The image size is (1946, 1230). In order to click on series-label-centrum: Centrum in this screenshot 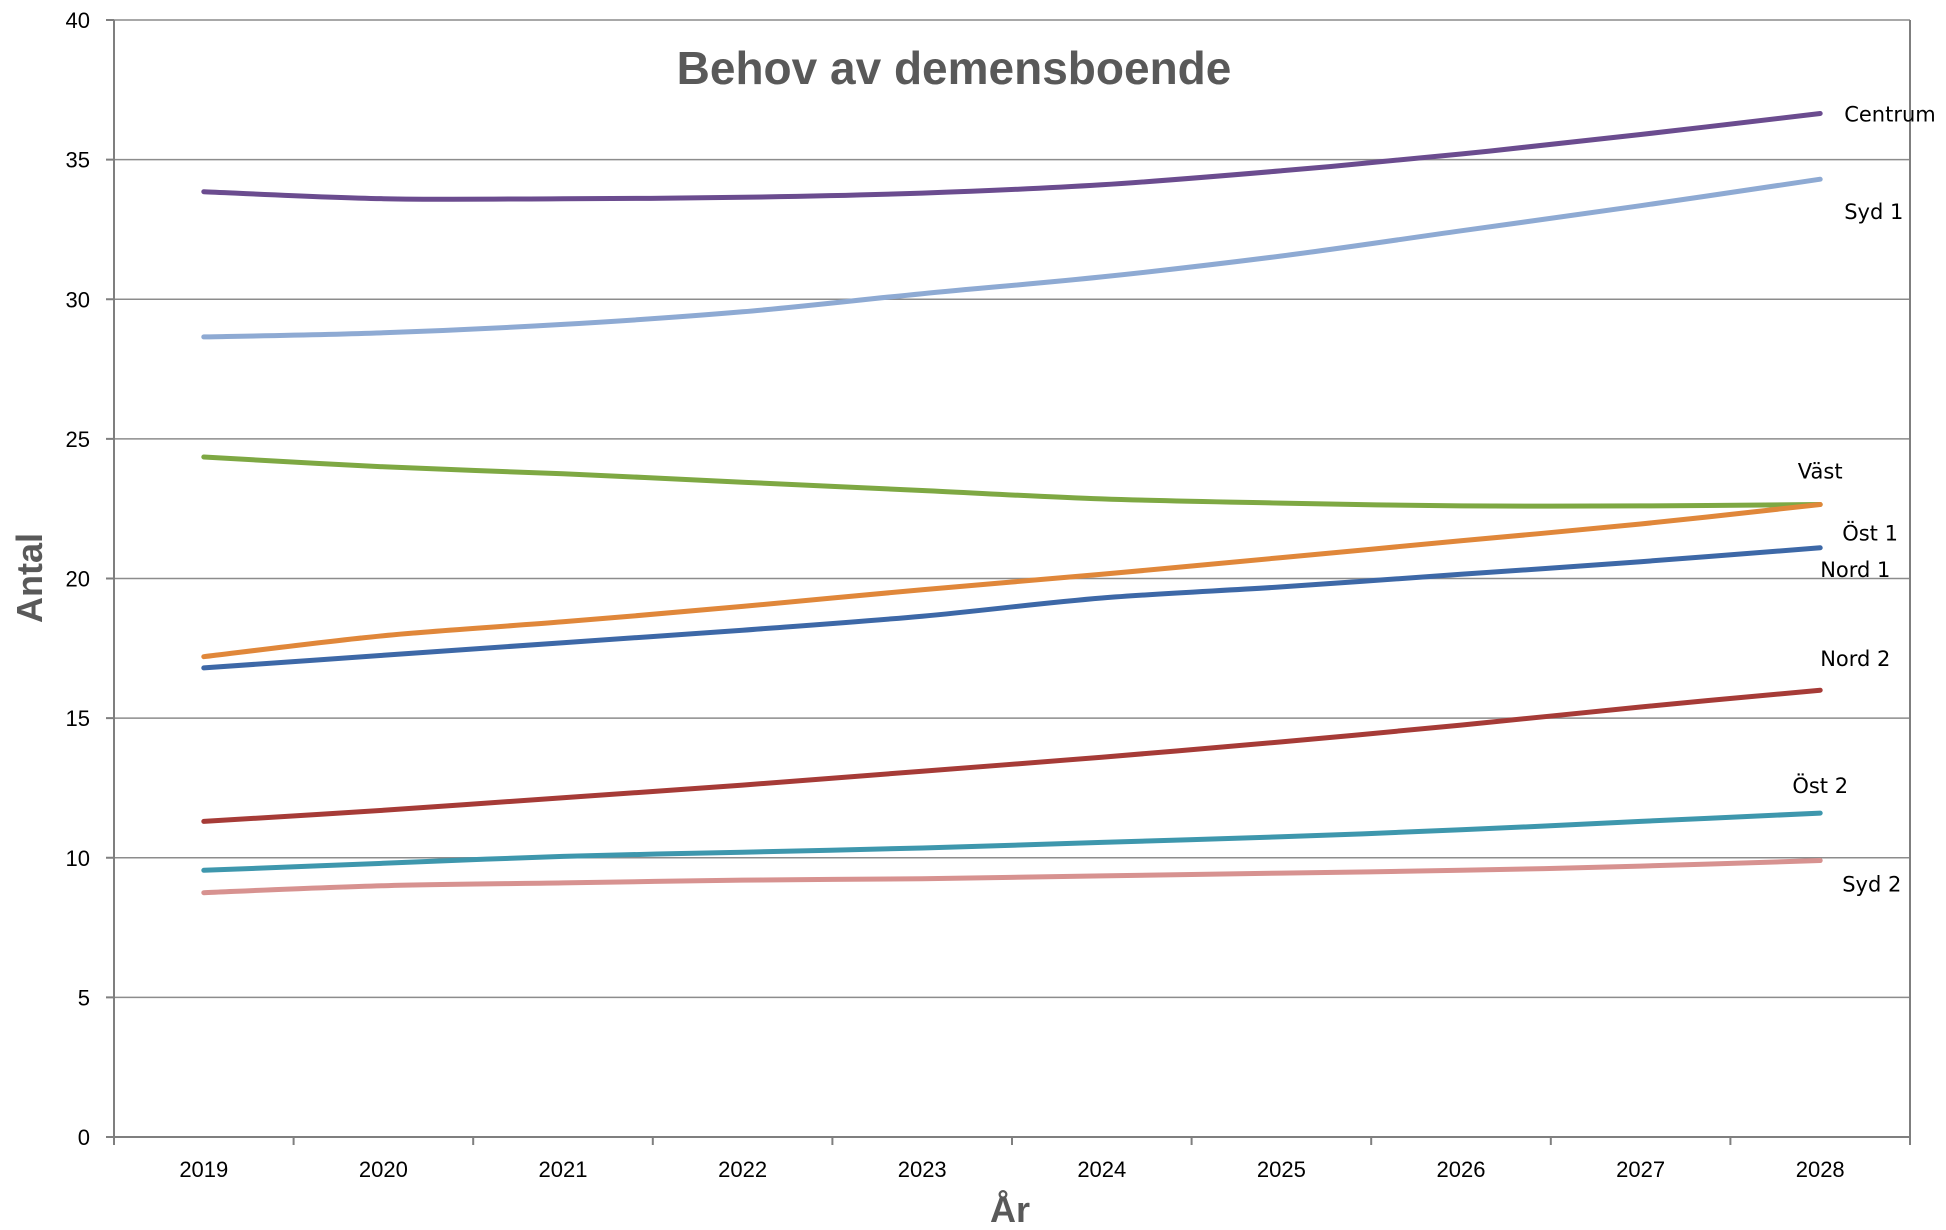, I will do `click(1890, 115)`.